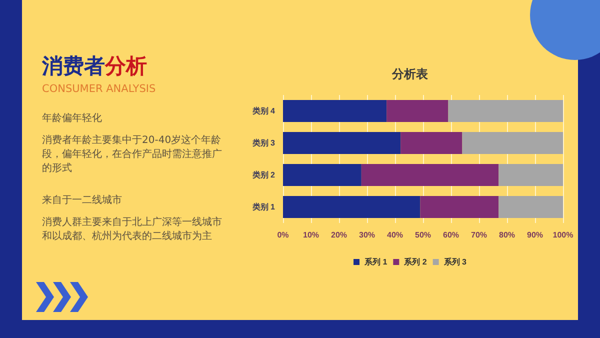 This screenshot has width=600, height=338. Describe the element at coordinates (132, 155) in the screenshot. I see `text: 消费者年龄主要集中于20-40岁这个年龄段，偏年轻化，在合作产品时需注意推广的形式` at that location.